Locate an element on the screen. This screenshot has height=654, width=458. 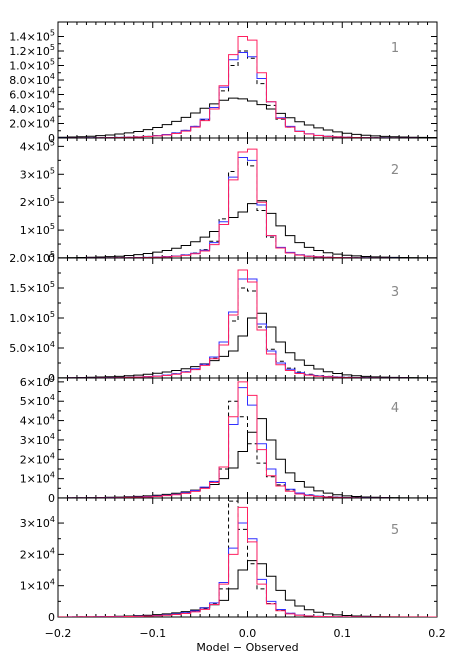
x-axis: −0.2 −0.1 0.0 0.1 0.2 is located at coordinates (245, 633).